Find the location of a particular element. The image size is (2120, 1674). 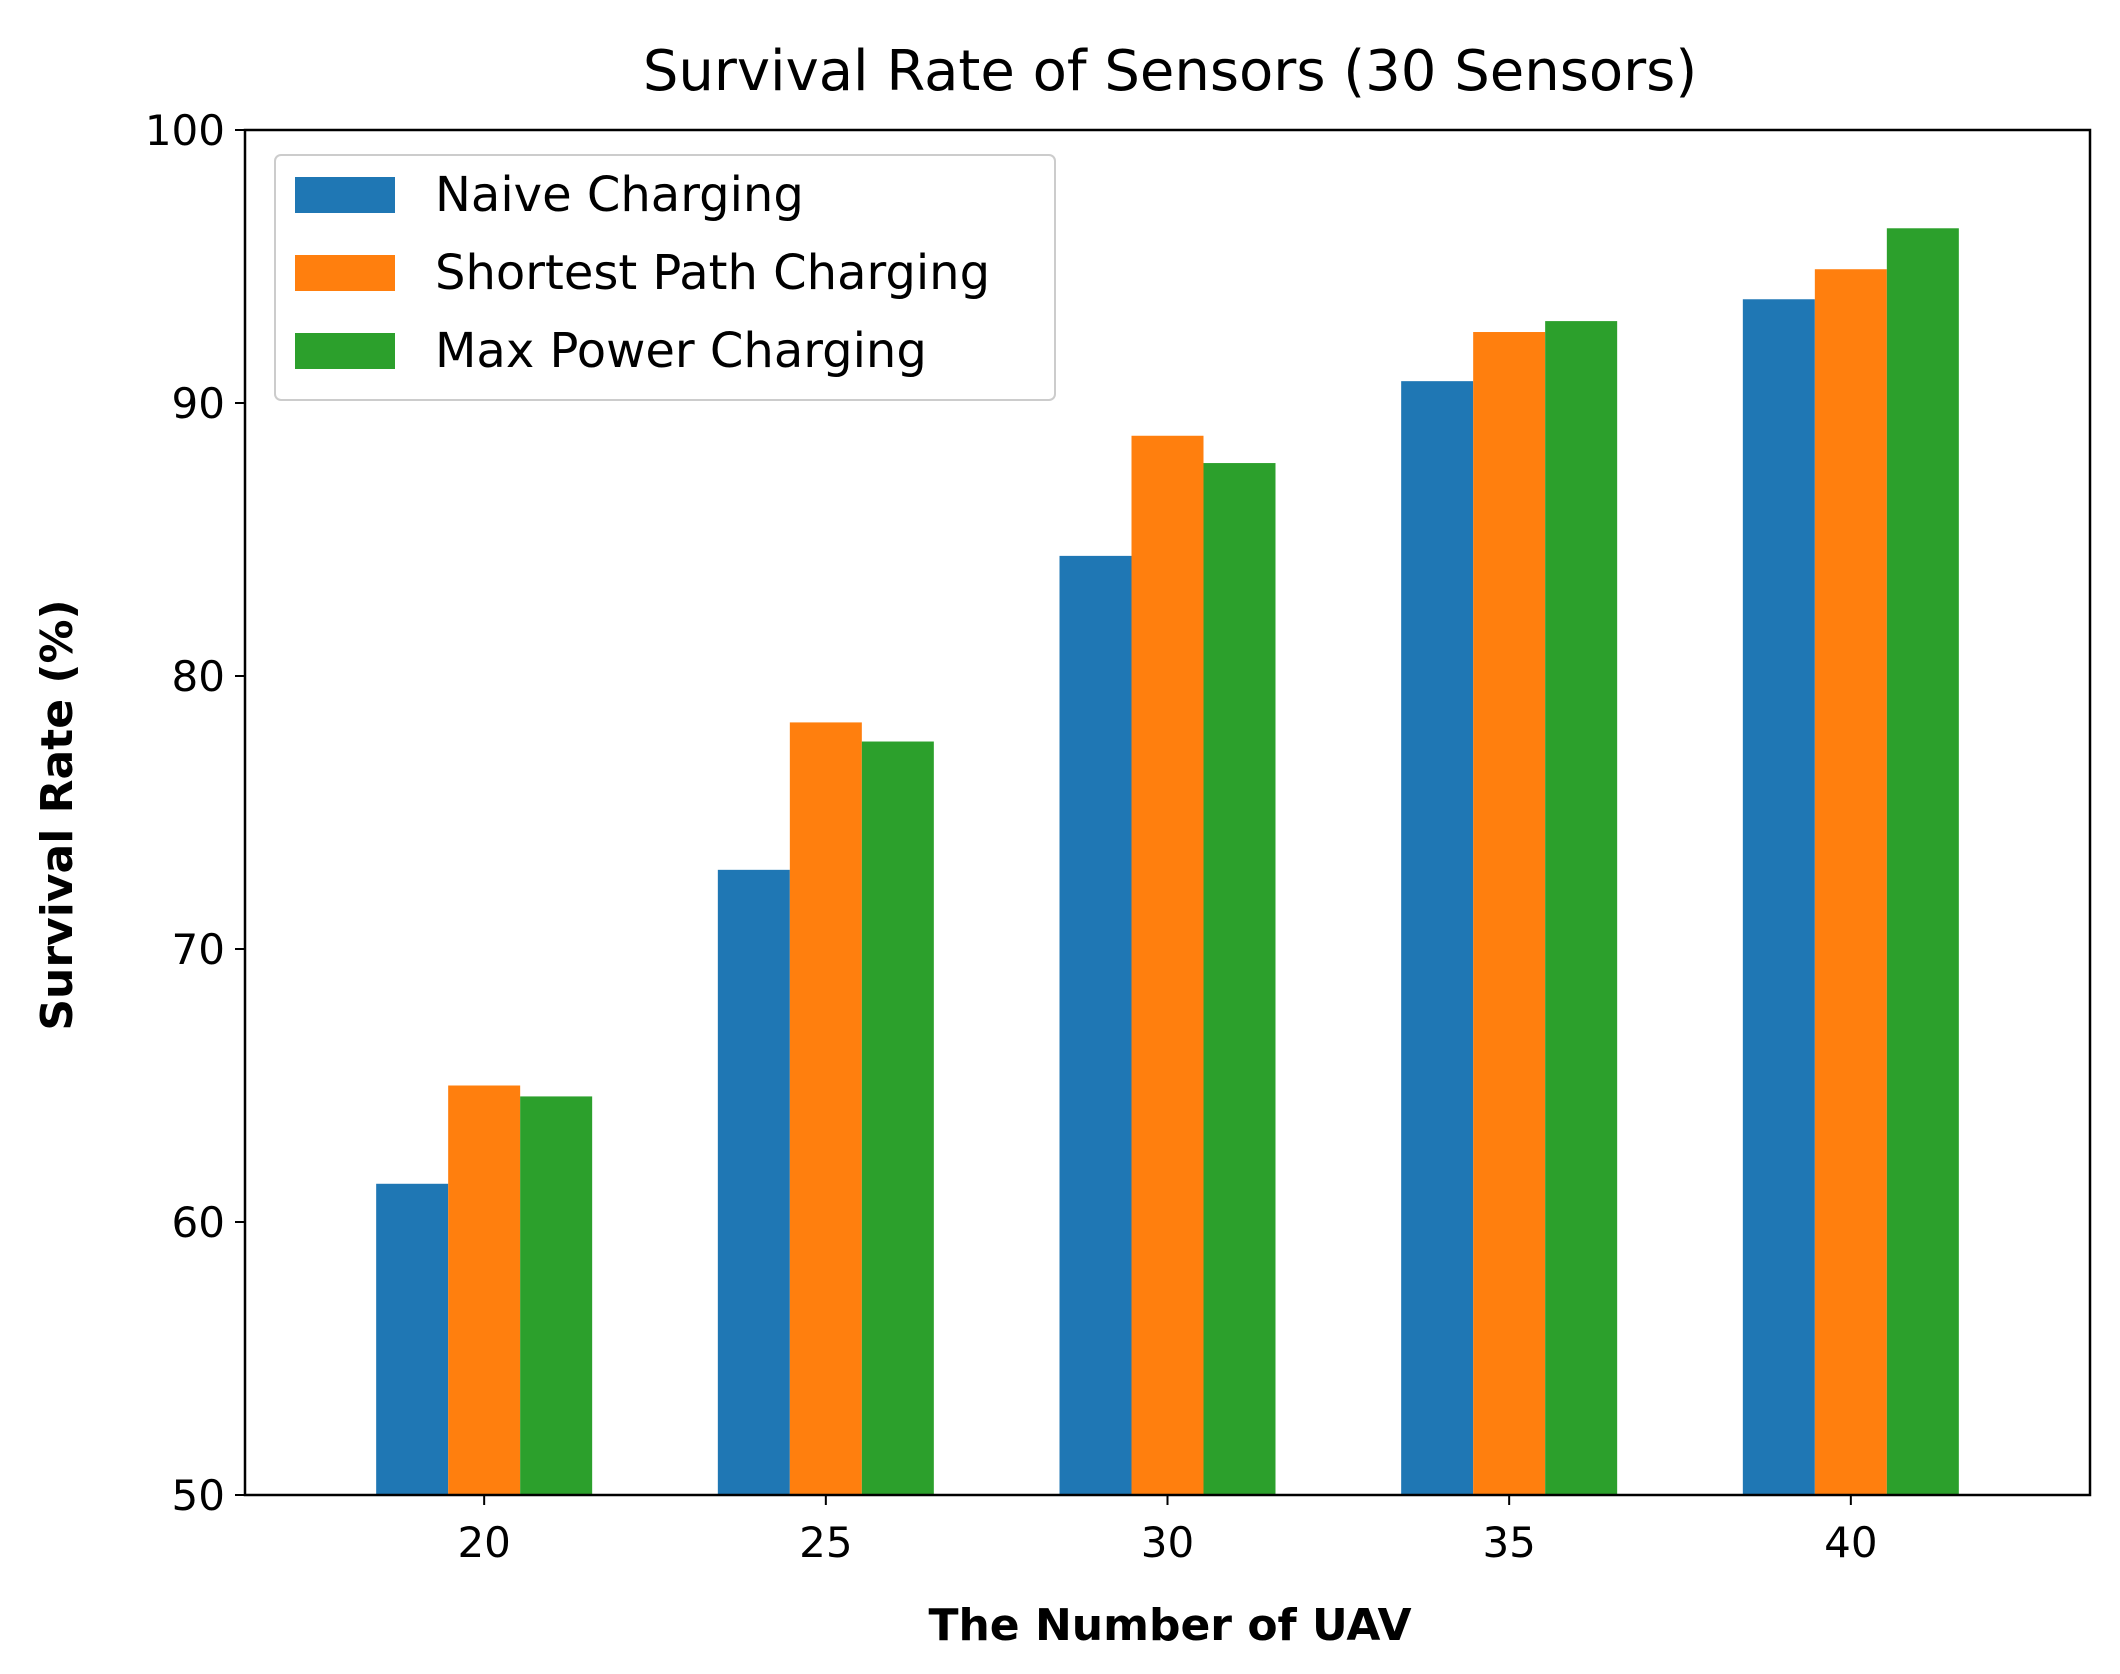

y-tick-label-80: 80 is located at coordinates (198, 676).